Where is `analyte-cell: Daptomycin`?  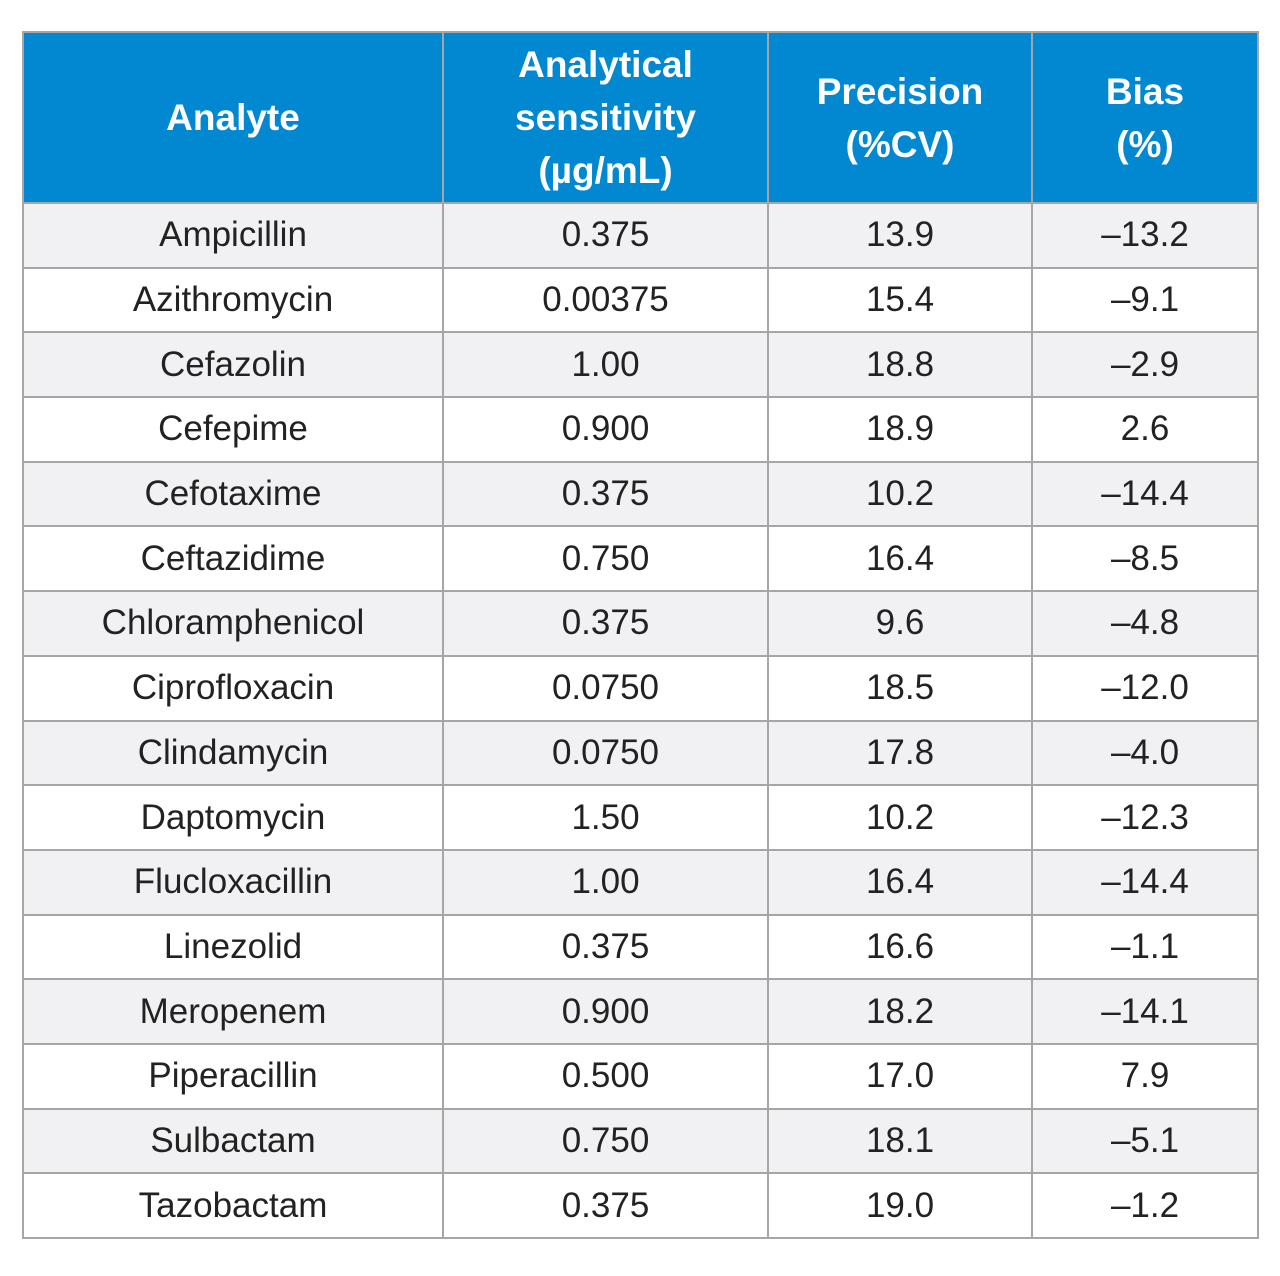
analyte-cell: Daptomycin is located at coordinates (233, 817).